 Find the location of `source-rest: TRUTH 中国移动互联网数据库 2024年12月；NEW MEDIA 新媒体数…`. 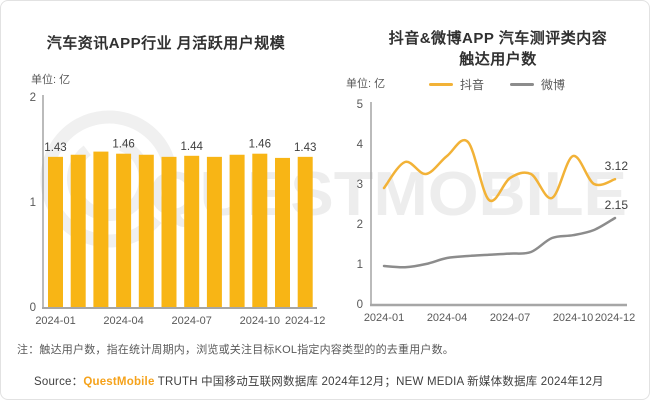

source-rest: TRUTH 中国移动互联网数据库 2024年12月；NEW MEDIA 新媒体数… is located at coordinates (379, 382).